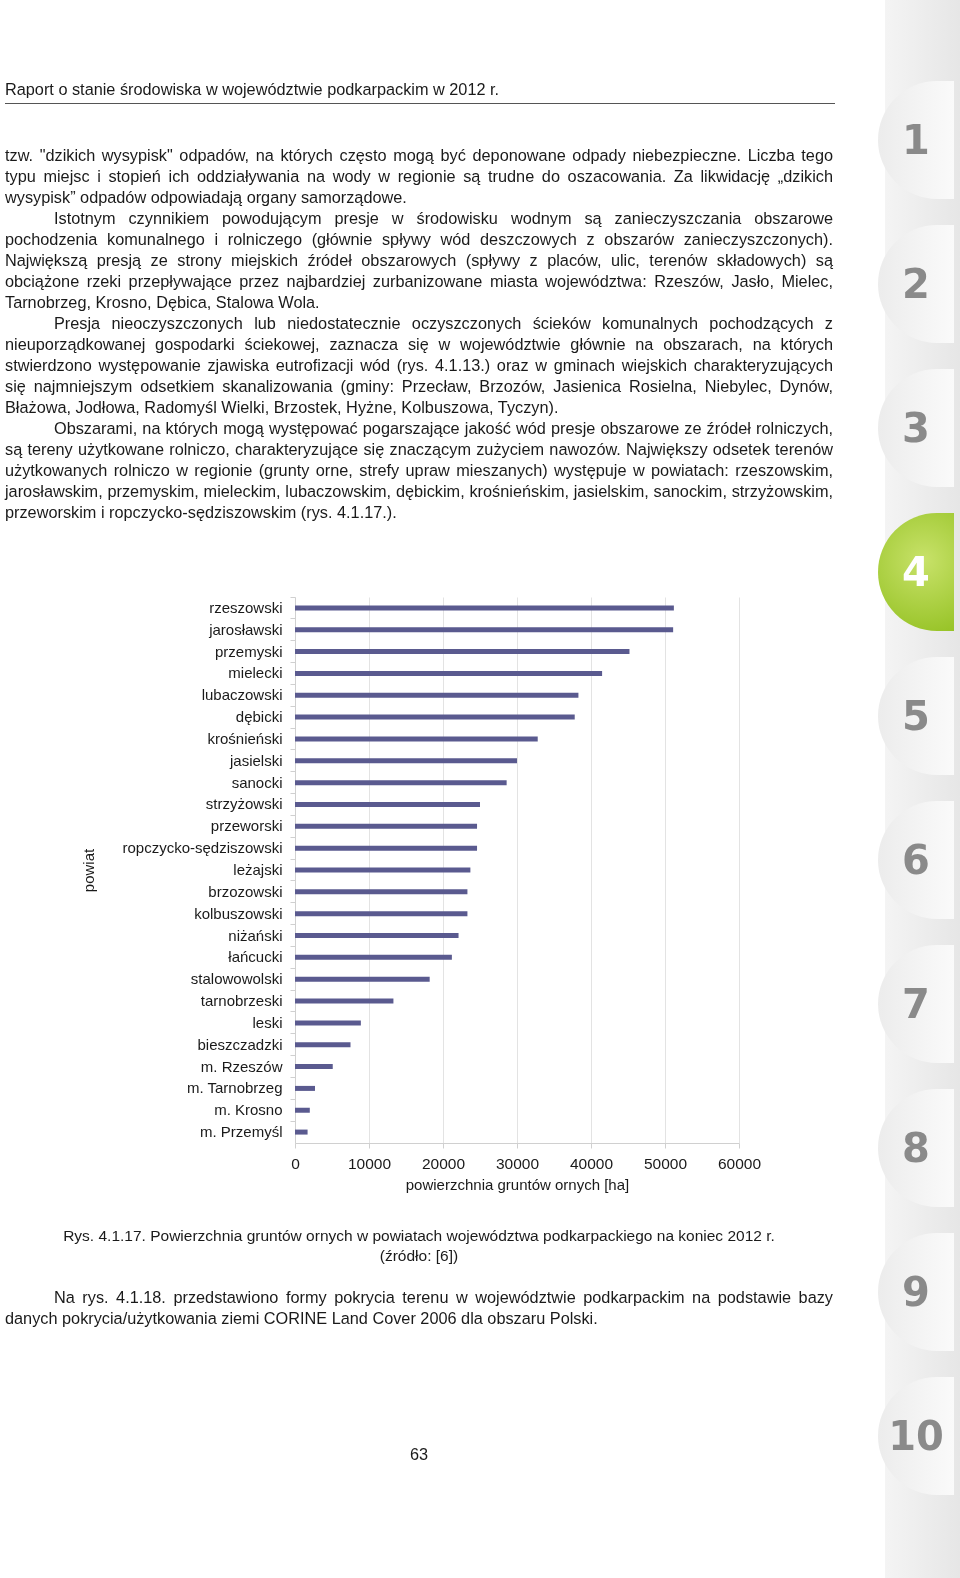 Image resolution: width=960 pixels, height=1578 pixels. Describe the element at coordinates (517, 1163) in the screenshot. I see `x-tick-label: 30000` at that location.